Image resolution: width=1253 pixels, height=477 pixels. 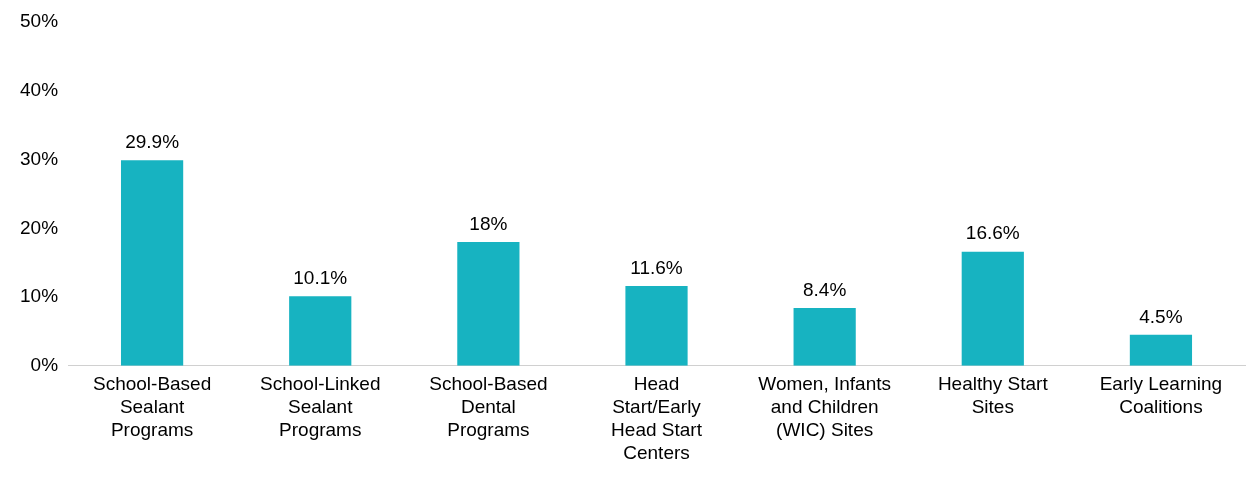 What do you see at coordinates (1161, 395) in the screenshot?
I see `x-tick-label: Early Learning Coalitions` at bounding box center [1161, 395].